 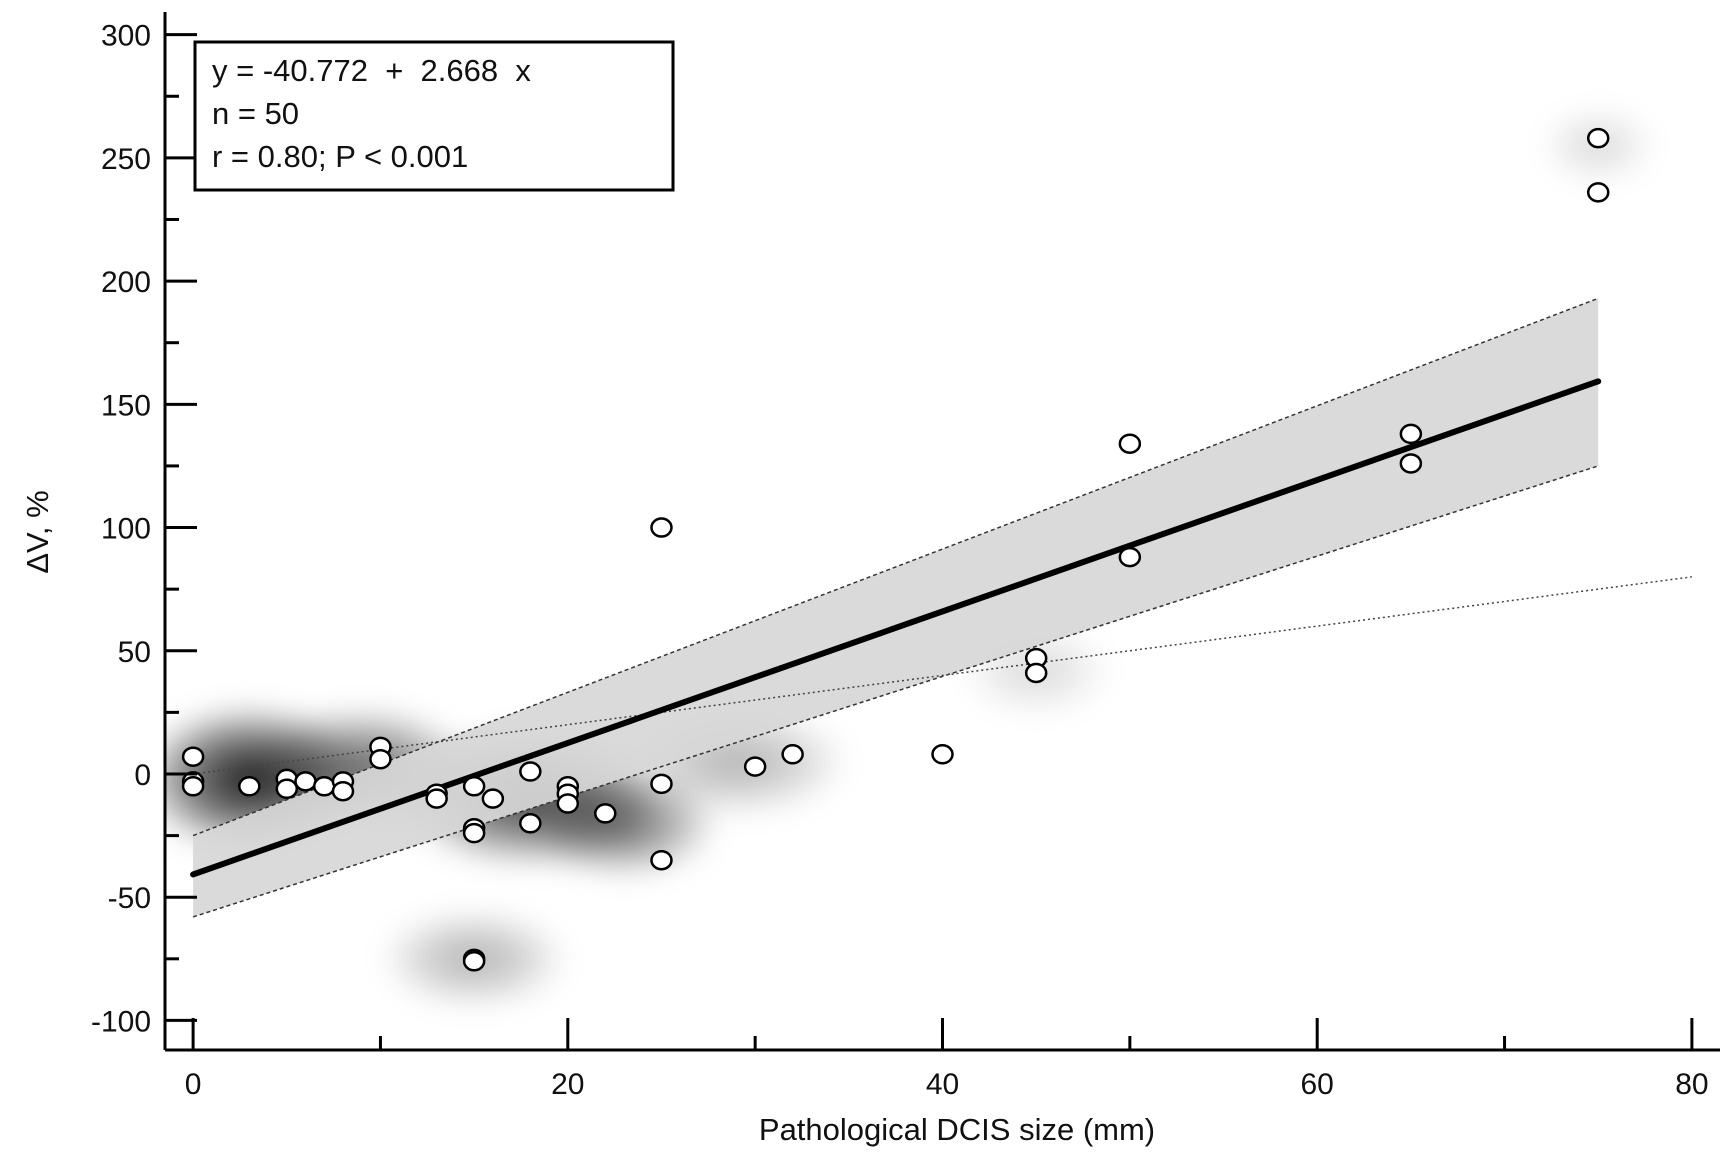 What do you see at coordinates (37, 531) in the screenshot?
I see `y-axis-title: ΔV, %` at bounding box center [37, 531].